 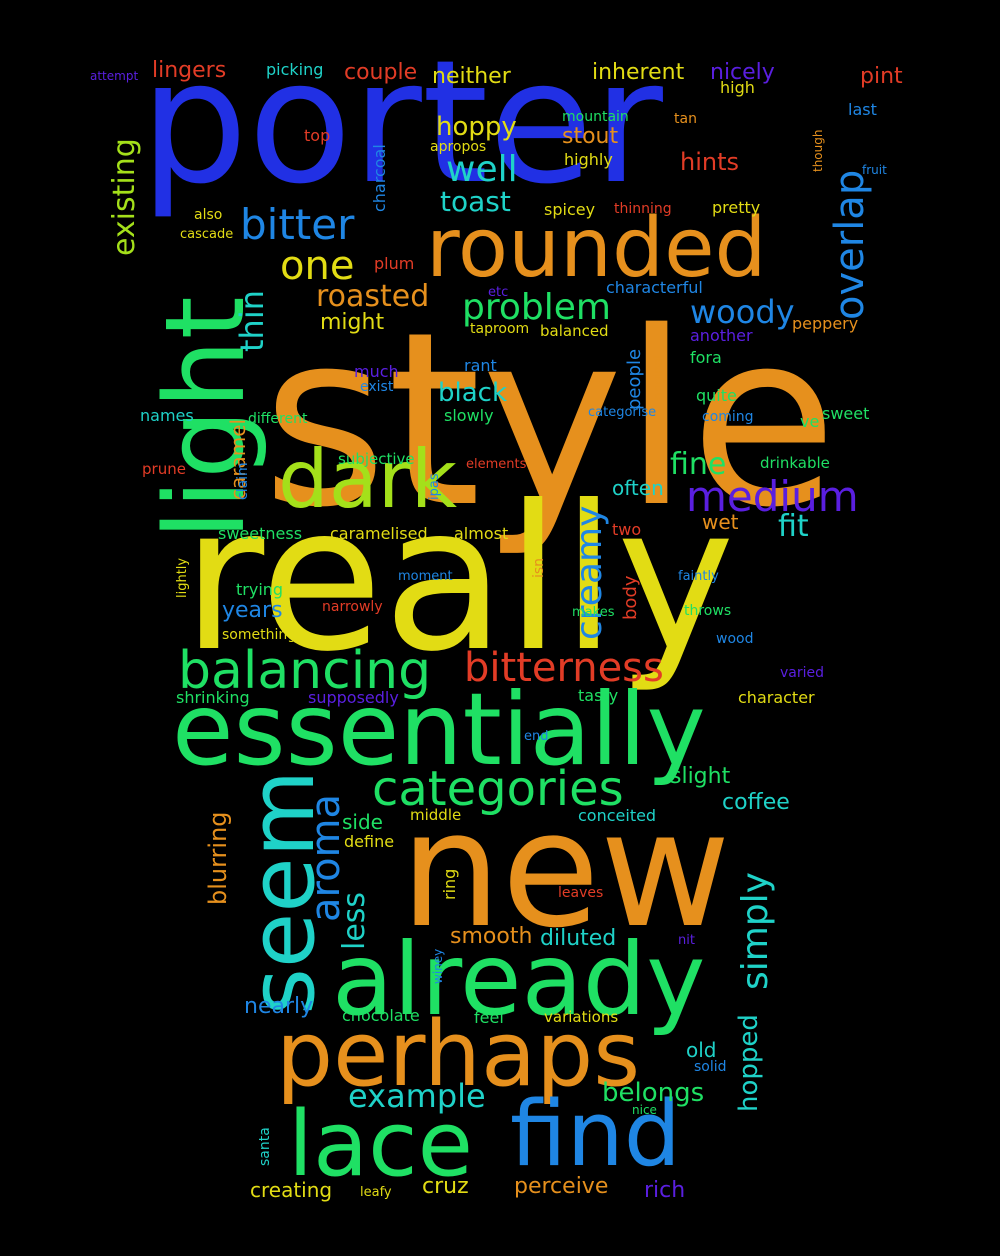 What do you see at coordinates (593, 612) in the screenshot?
I see `word-makes: makes` at bounding box center [593, 612].